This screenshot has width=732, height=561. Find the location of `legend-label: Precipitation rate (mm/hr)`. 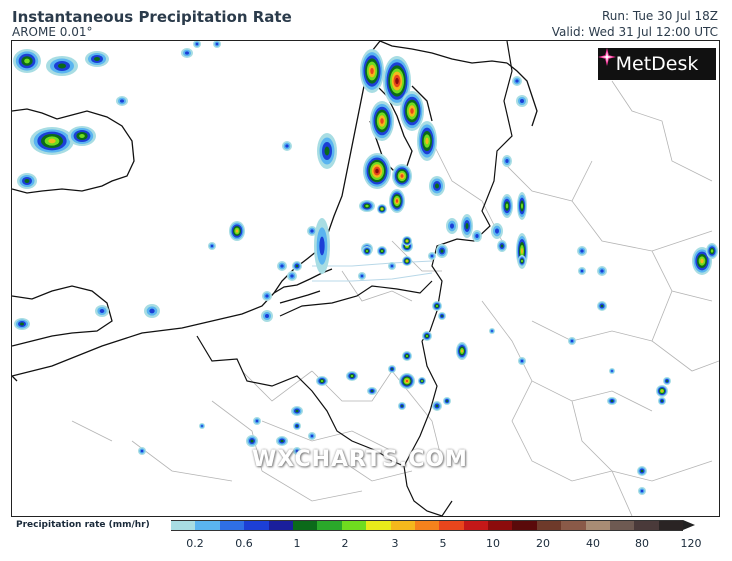

legend-label: Precipitation rate (mm/hr) is located at coordinates (83, 525).